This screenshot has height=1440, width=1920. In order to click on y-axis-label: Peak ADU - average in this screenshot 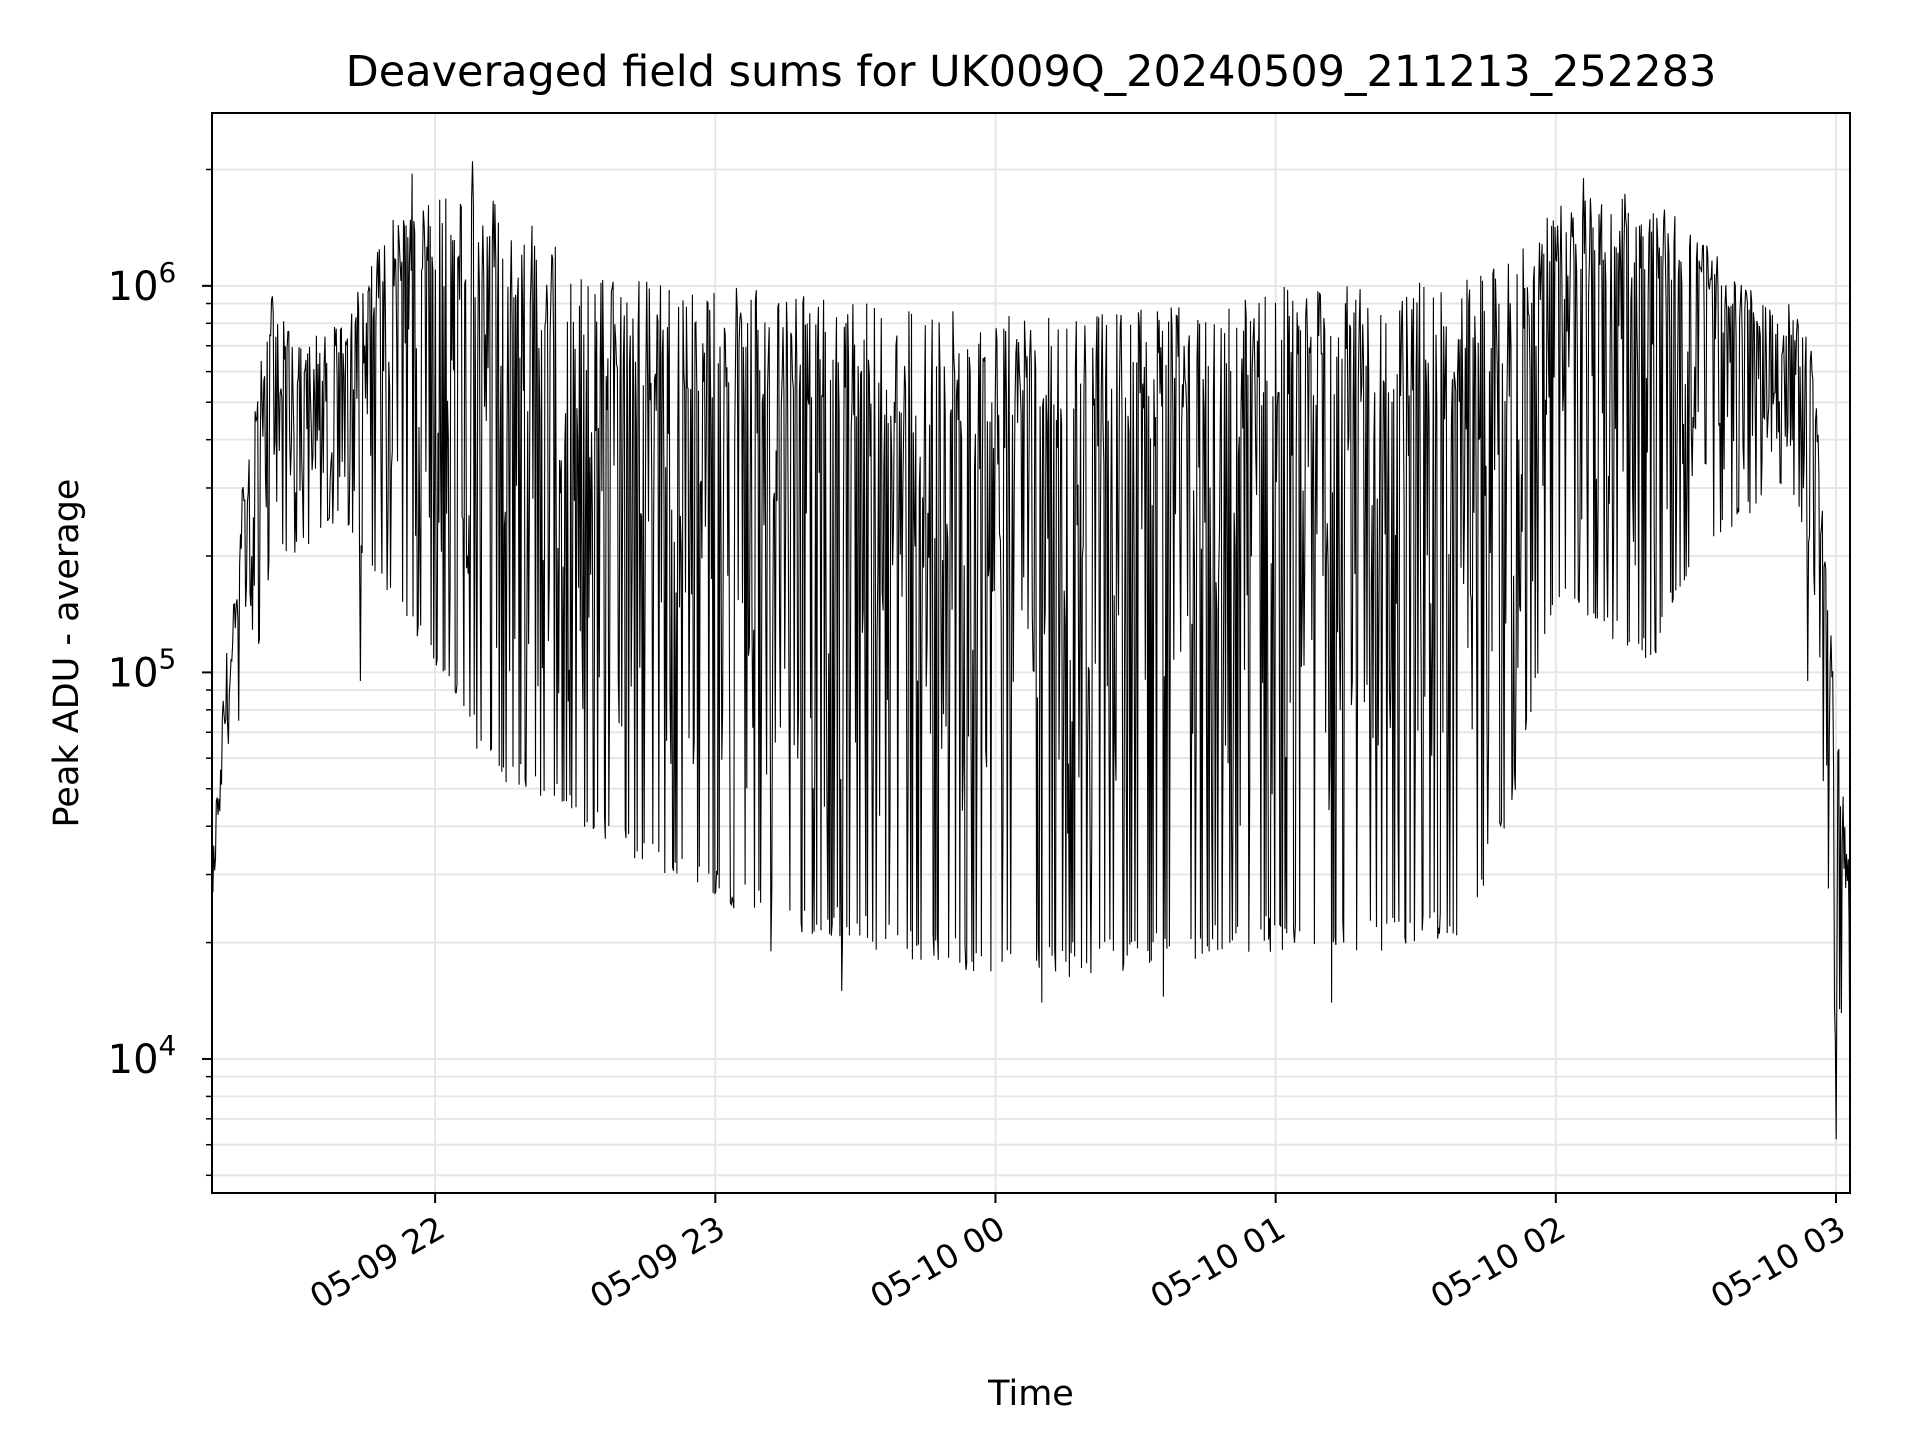, I will do `click(67, 653)`.